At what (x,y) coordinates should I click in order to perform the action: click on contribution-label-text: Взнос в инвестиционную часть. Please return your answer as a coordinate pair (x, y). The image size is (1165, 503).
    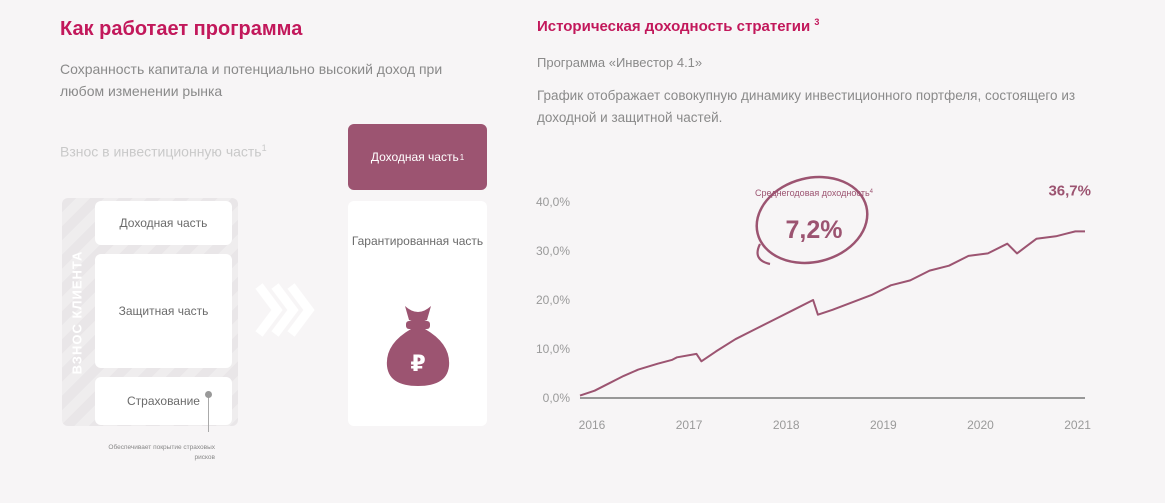
    Looking at the image, I should click on (161, 151).